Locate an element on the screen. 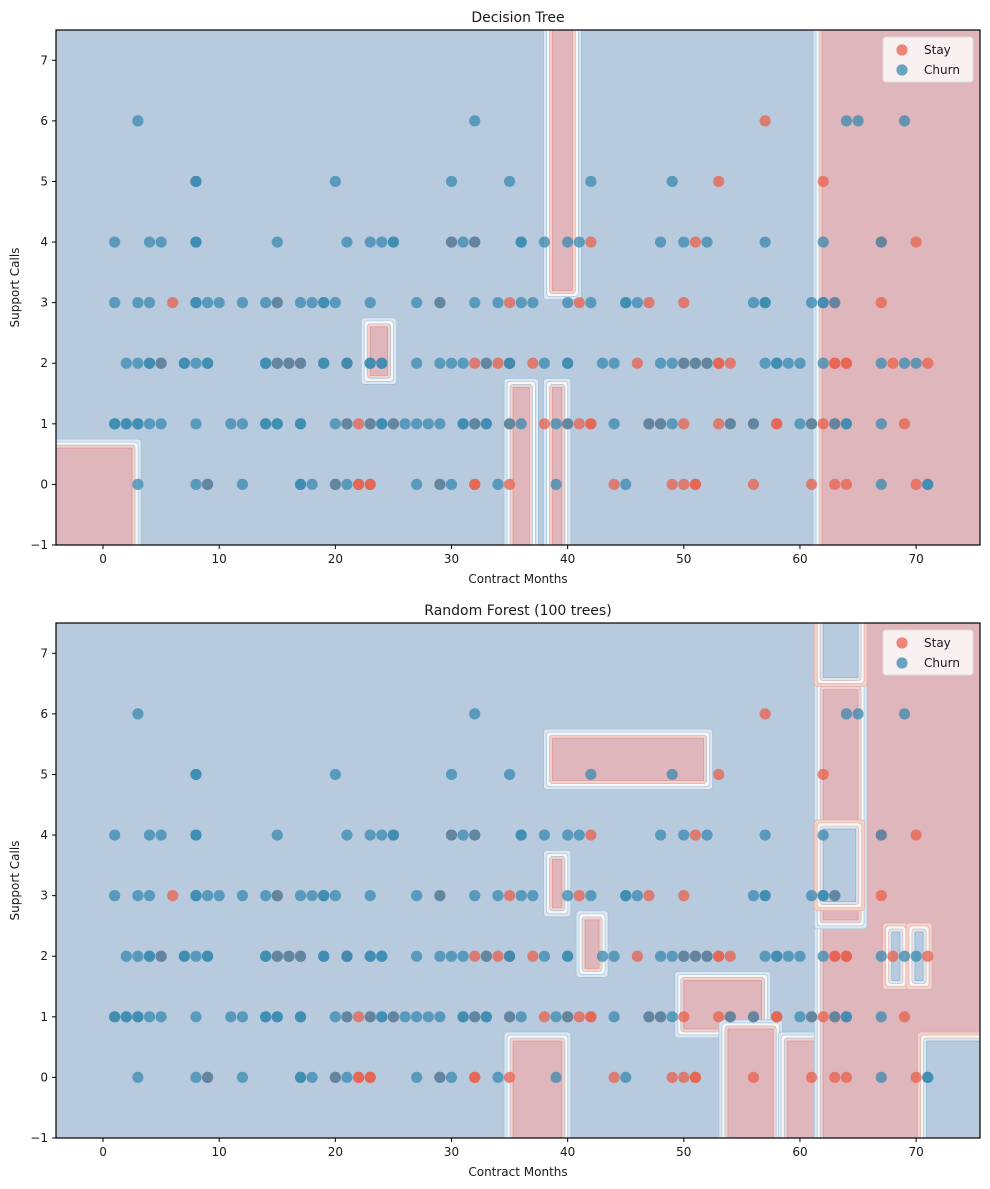  y-tick-label: 4 is located at coordinates (44, 242).